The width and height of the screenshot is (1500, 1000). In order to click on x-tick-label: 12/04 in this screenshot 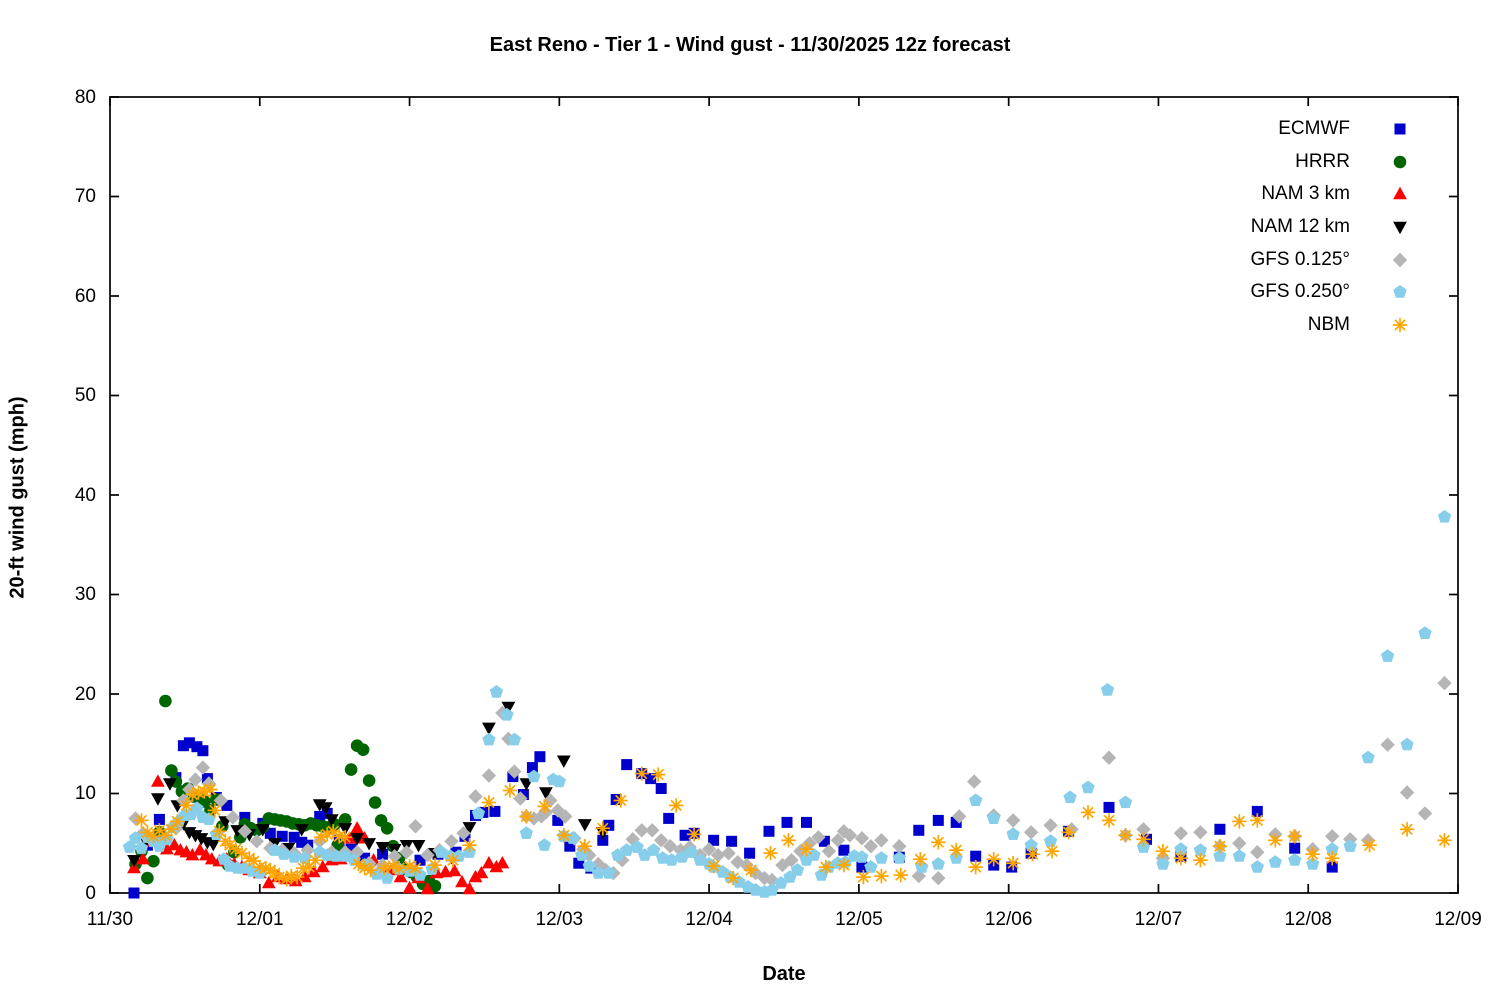, I will do `click(709, 919)`.